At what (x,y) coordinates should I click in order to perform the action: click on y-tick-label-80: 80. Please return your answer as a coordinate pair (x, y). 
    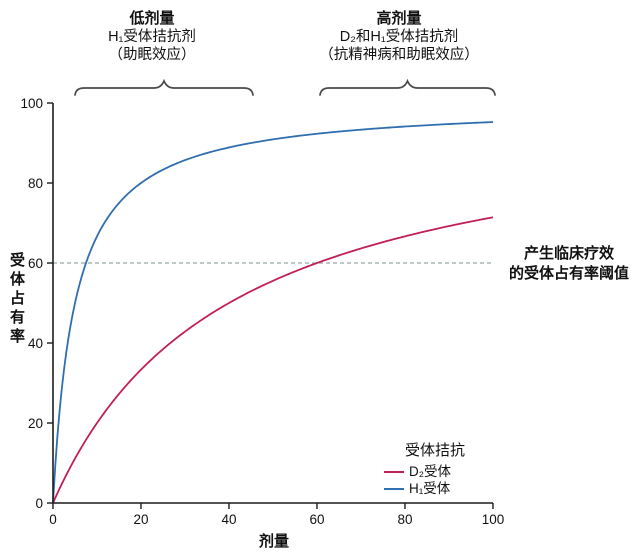
    Looking at the image, I should click on (35, 183).